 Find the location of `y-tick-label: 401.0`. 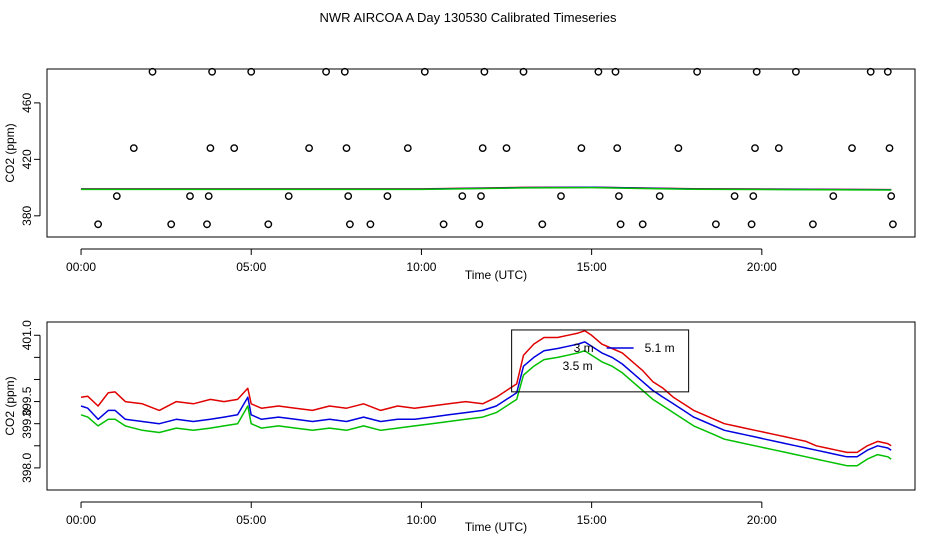

y-tick-label: 401.0 is located at coordinates (27, 335).